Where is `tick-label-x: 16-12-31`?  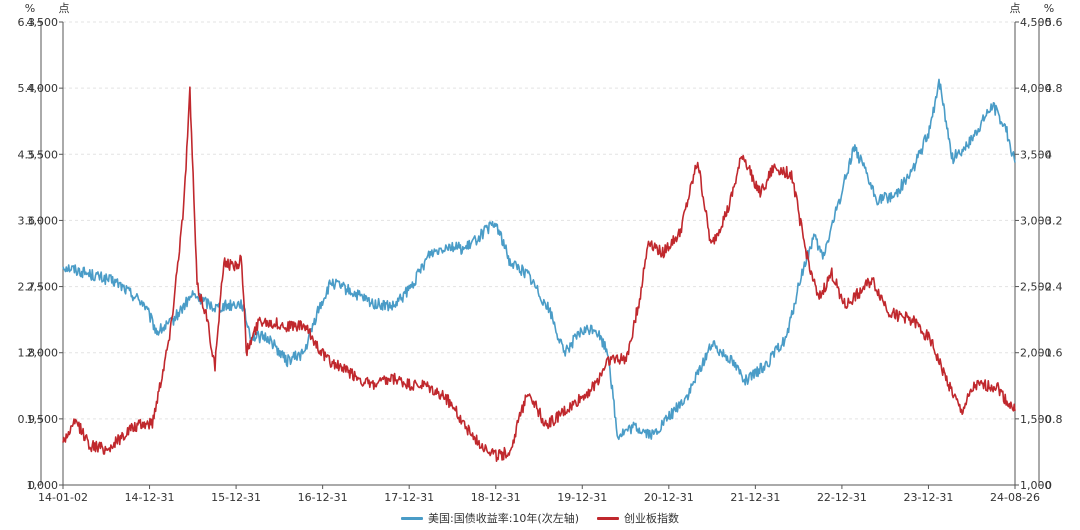
tick-label-x: 16-12-31 is located at coordinates (323, 497).